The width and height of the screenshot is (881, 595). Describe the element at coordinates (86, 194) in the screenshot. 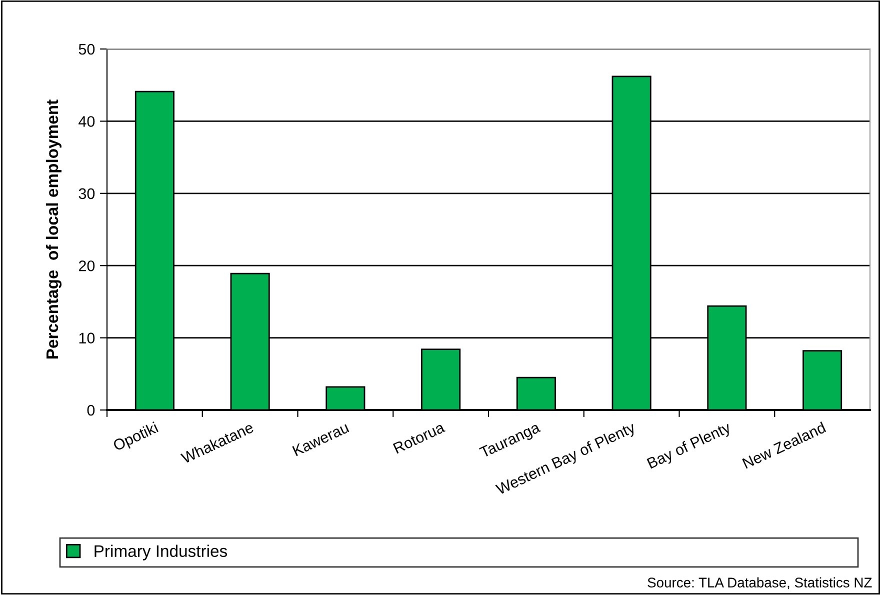

I see `y-tick-label: 30` at that location.